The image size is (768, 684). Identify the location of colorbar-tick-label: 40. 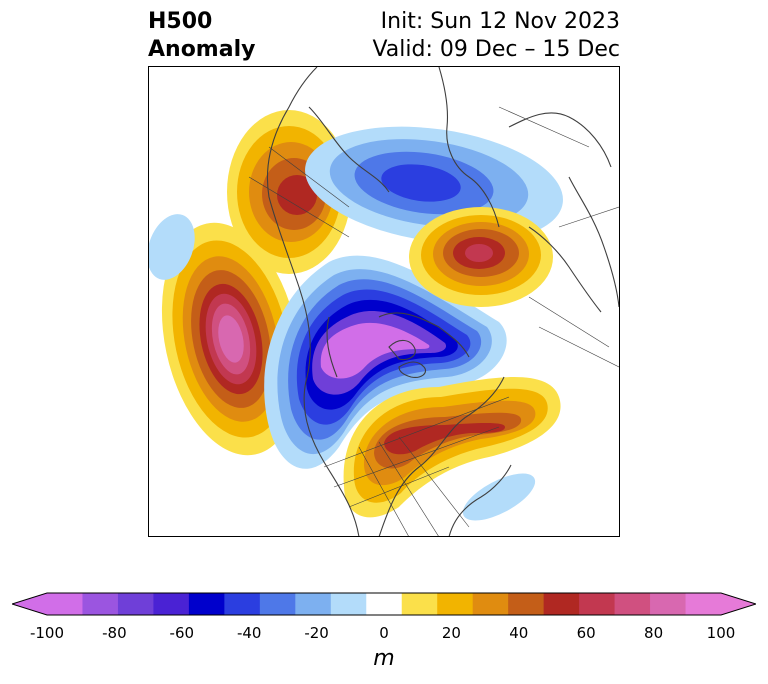
(519, 633).